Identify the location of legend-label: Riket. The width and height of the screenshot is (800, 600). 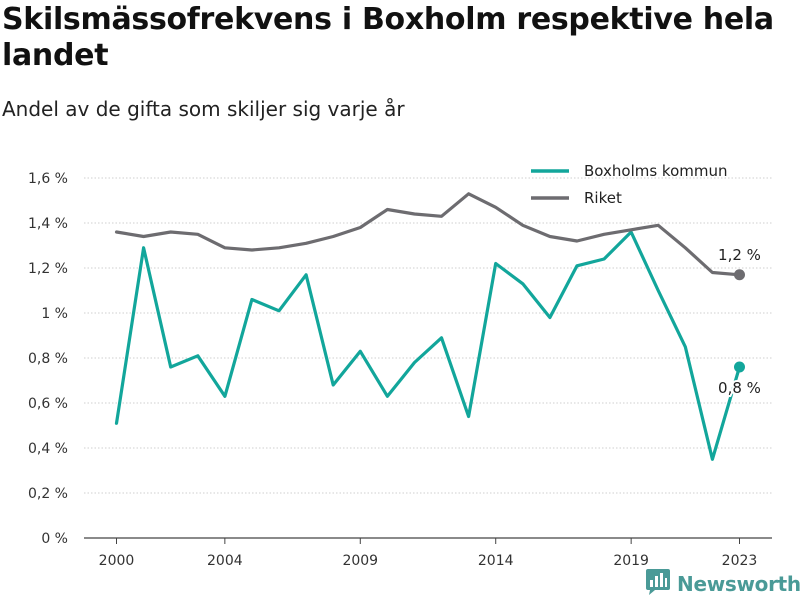
(603, 198).